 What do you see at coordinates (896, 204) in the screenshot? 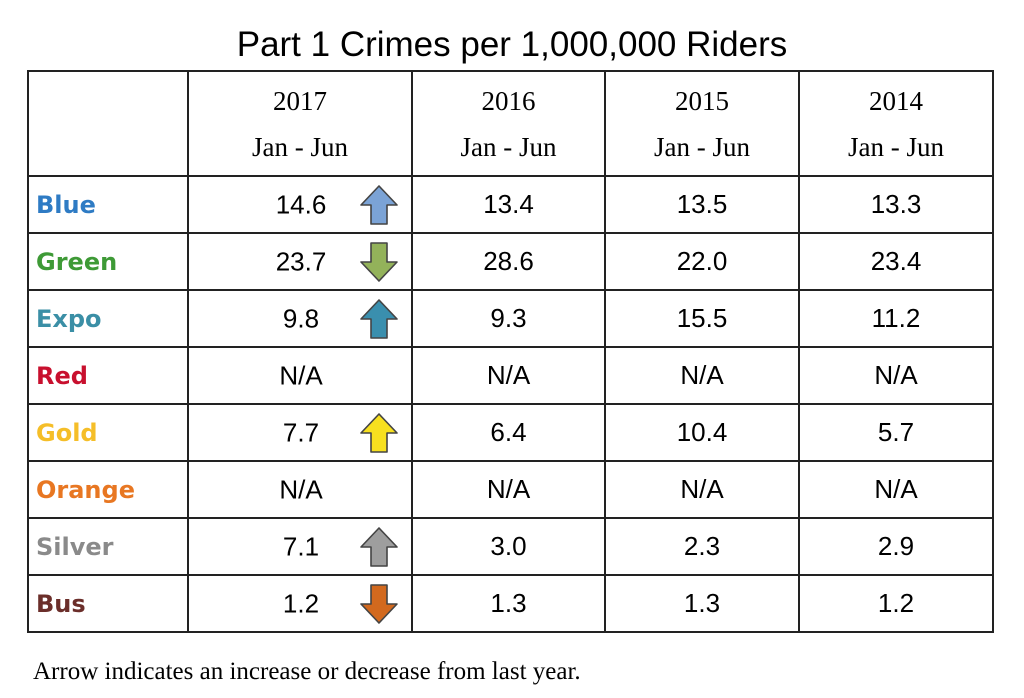
I see `value-cell: 13.3` at bounding box center [896, 204].